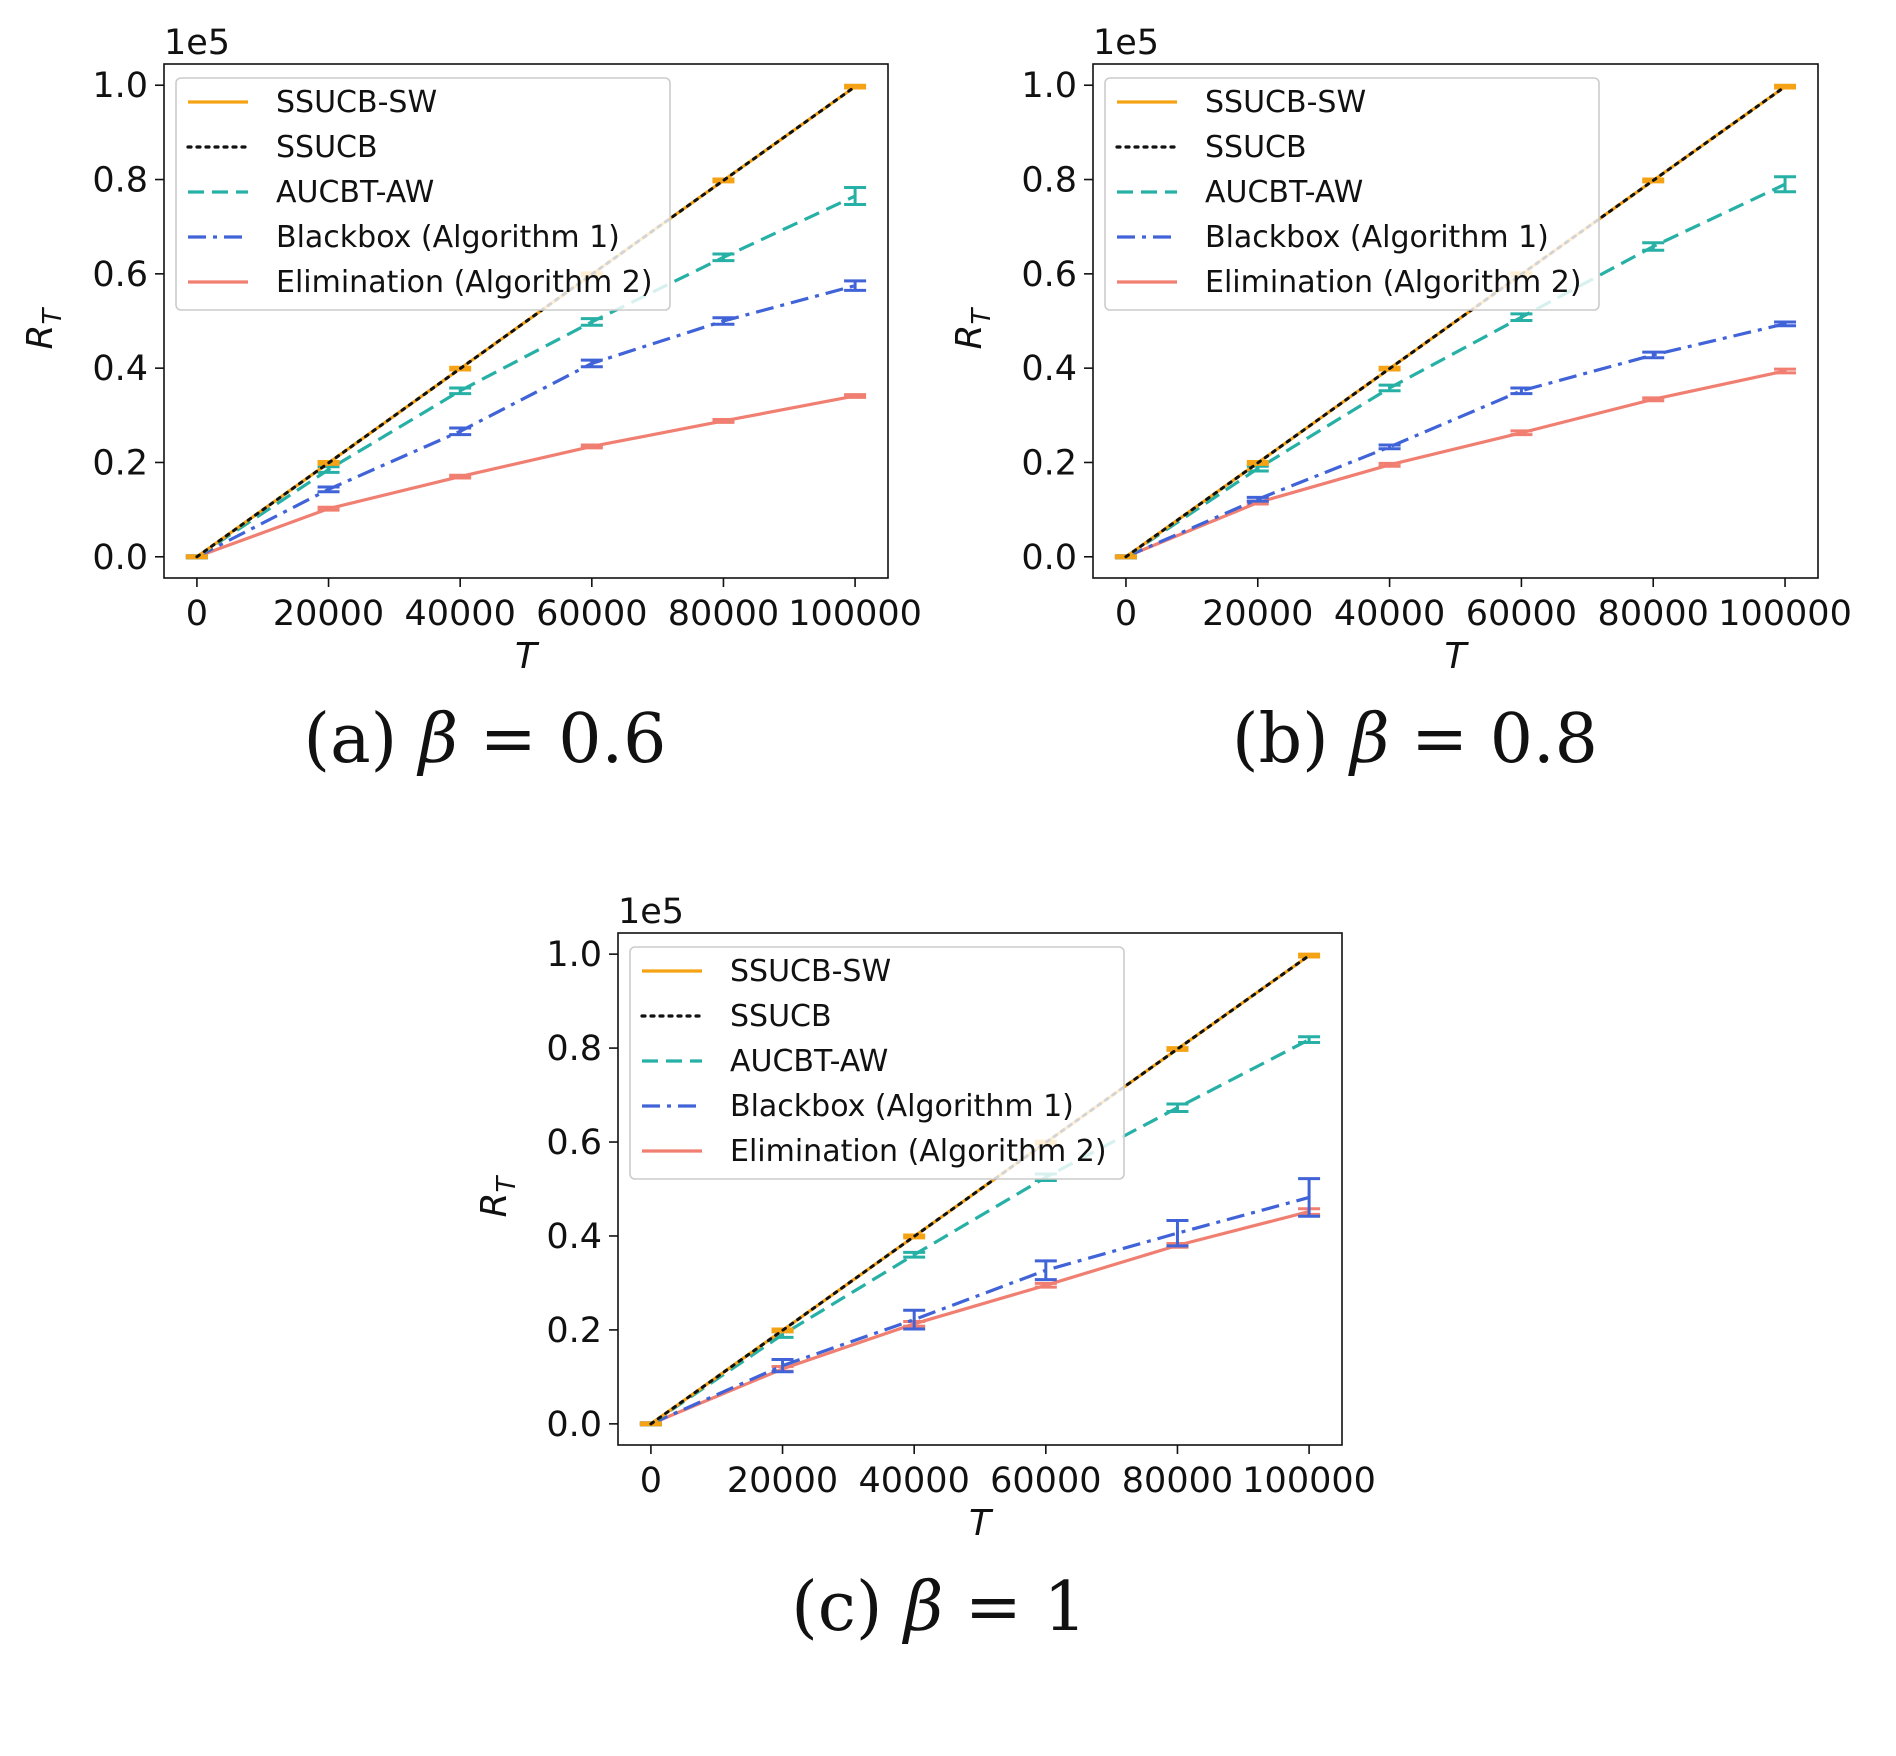 This screenshot has height=1756, width=1896. I want to click on series-aucbt-aw, so click(1455, 367).